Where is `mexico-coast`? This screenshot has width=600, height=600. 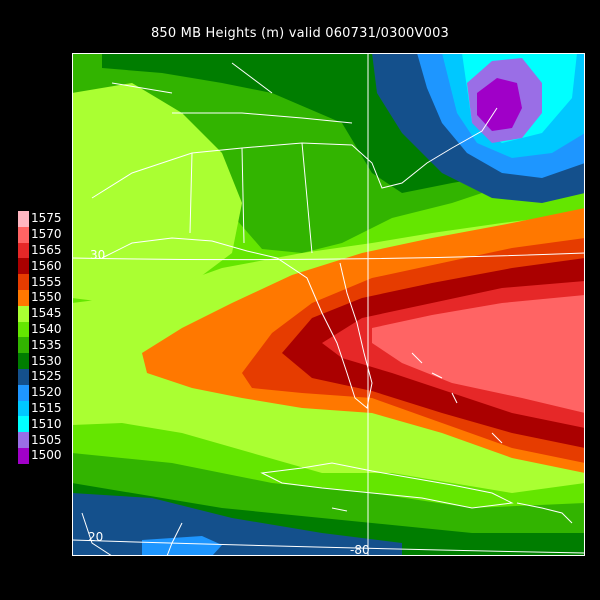 mexico-coast is located at coordinates (132, 534).